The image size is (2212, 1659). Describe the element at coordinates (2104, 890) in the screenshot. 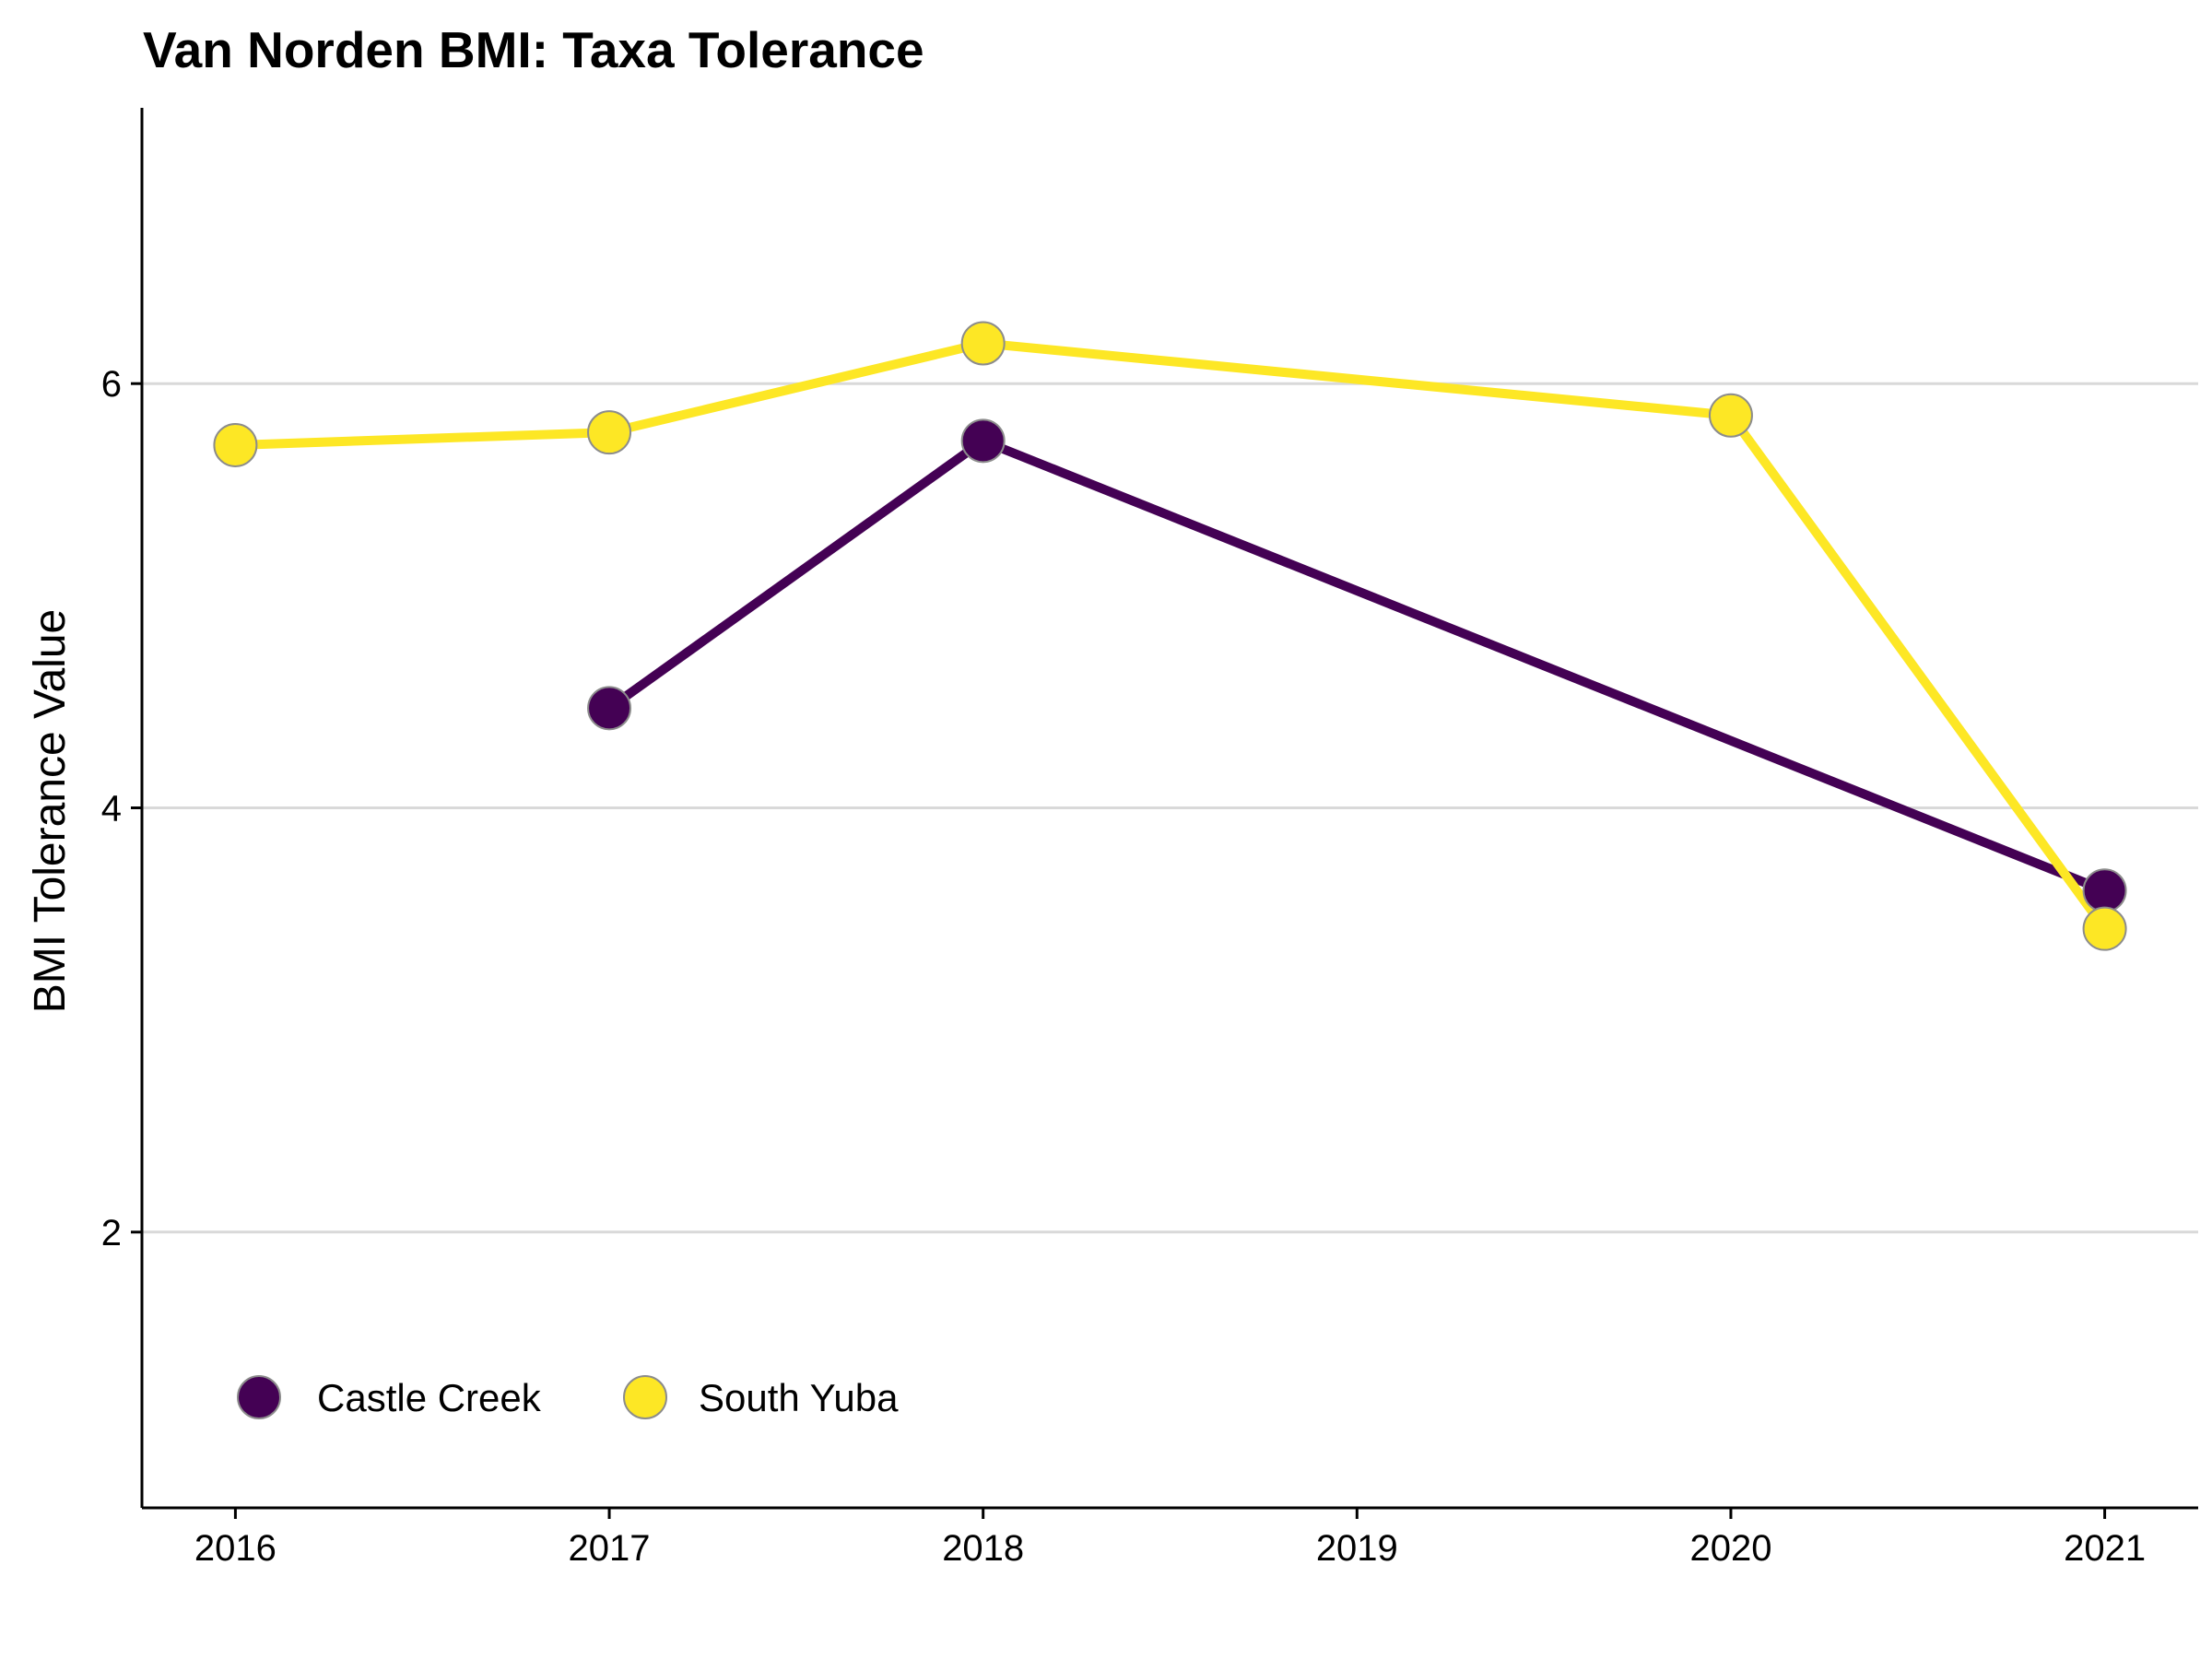

I see `point-castle-creek-2021` at that location.